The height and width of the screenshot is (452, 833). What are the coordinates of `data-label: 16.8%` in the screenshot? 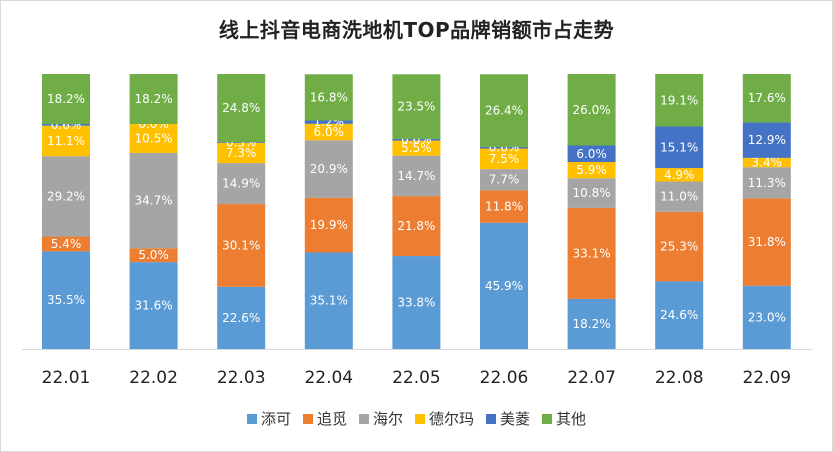 It's located at (329, 97).